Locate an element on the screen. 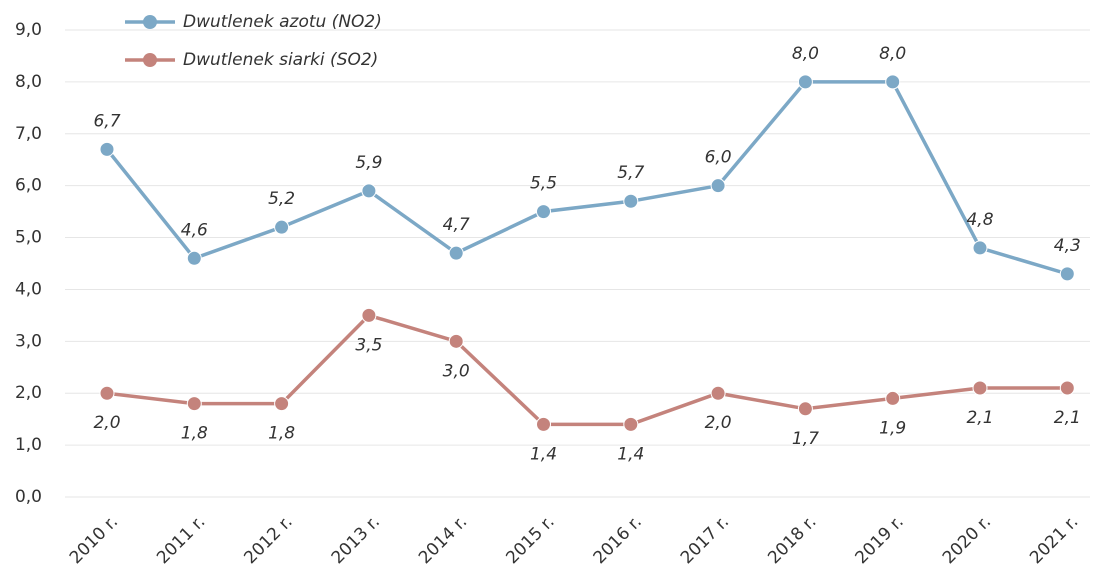  data-label: 5,5 is located at coordinates (543, 184).